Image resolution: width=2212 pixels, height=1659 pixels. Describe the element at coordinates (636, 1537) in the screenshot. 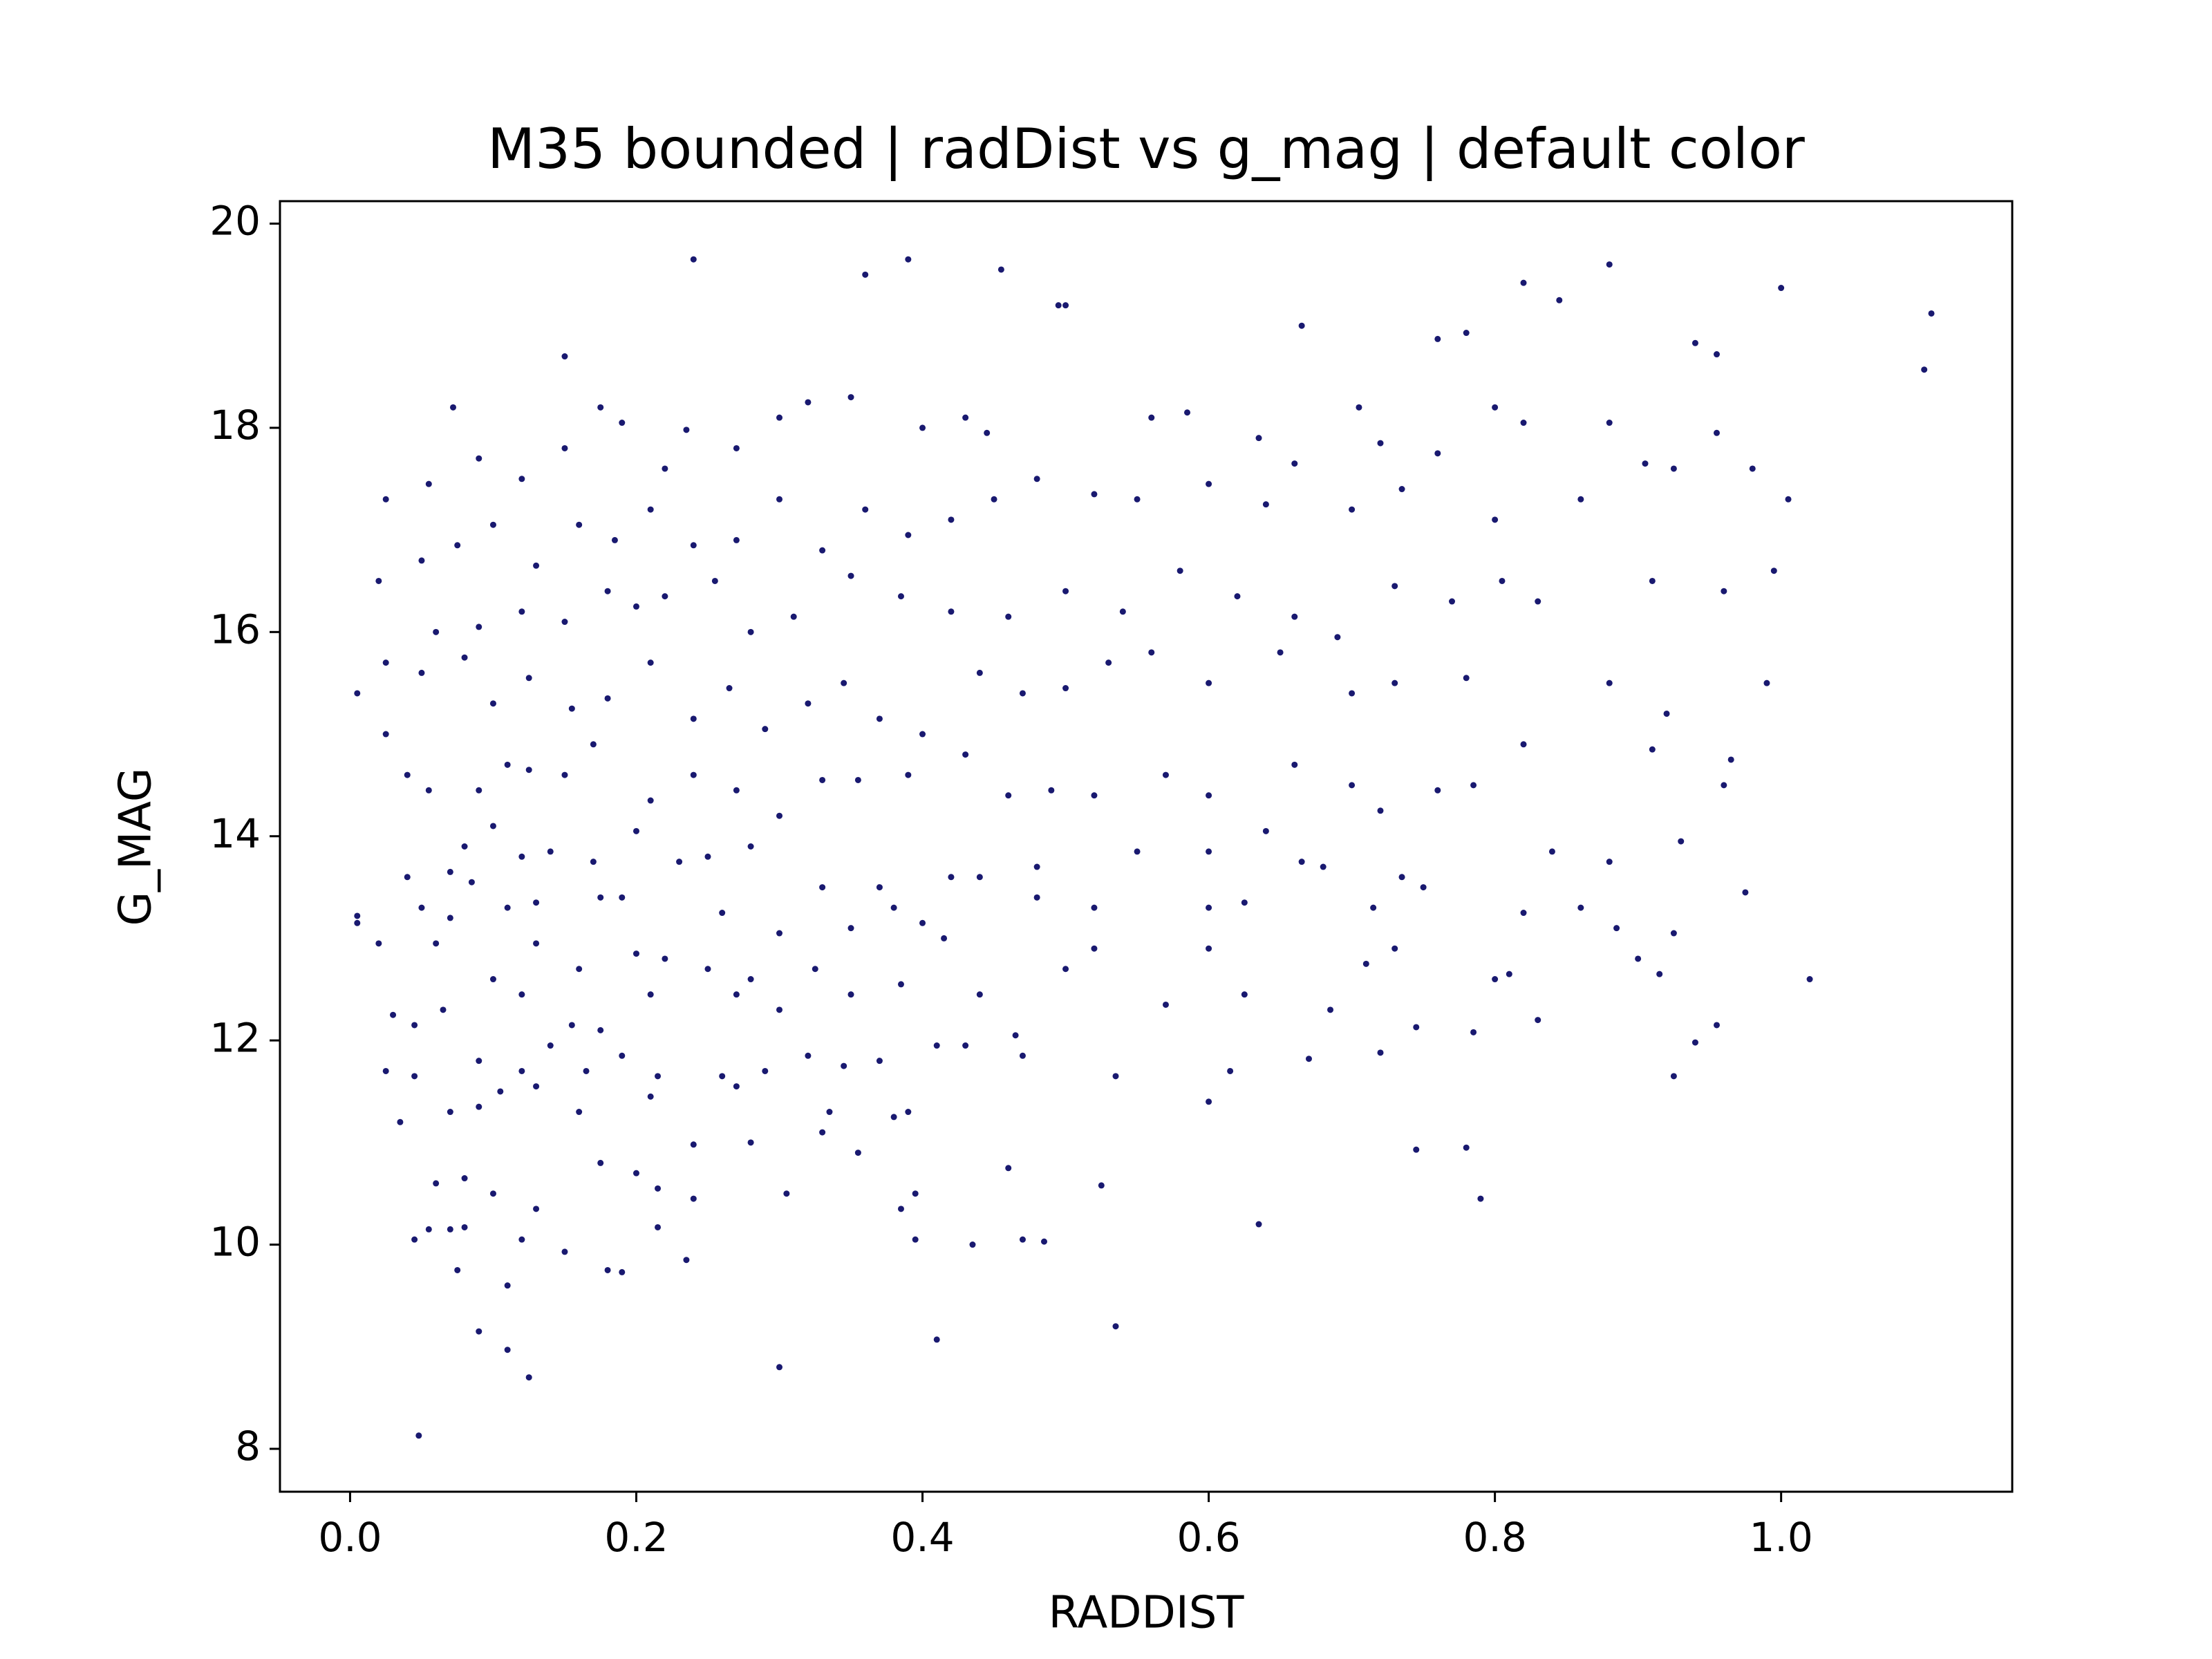

I see `x-tick-label: 0.2` at that location.